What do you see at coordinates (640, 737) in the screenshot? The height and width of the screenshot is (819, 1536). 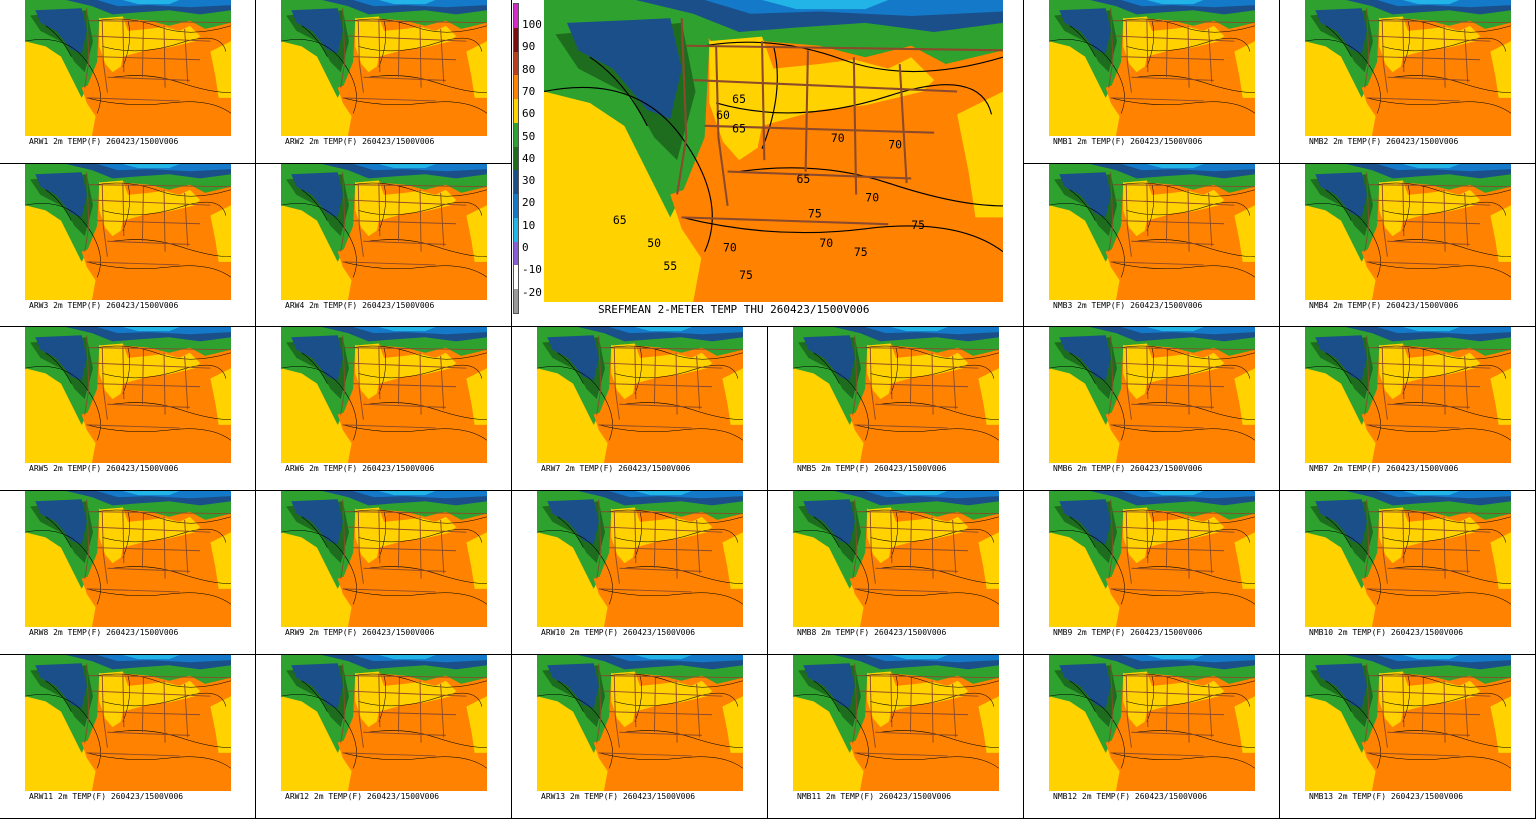 I see `ensemble-member-panel: ARW13 2m TEMP(F) 260423/1500V006` at bounding box center [640, 737].